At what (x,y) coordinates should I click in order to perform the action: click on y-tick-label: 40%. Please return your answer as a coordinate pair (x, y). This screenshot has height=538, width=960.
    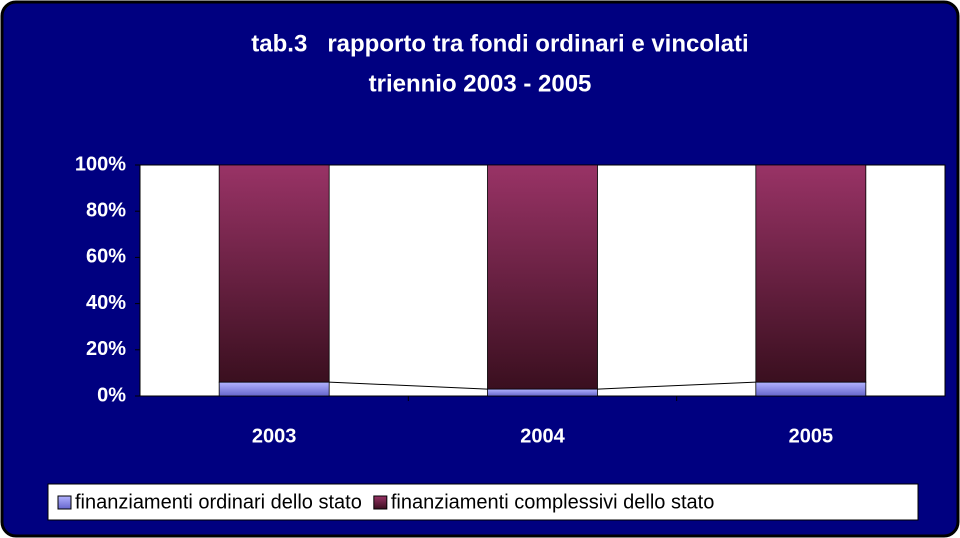
    Looking at the image, I should click on (106, 303).